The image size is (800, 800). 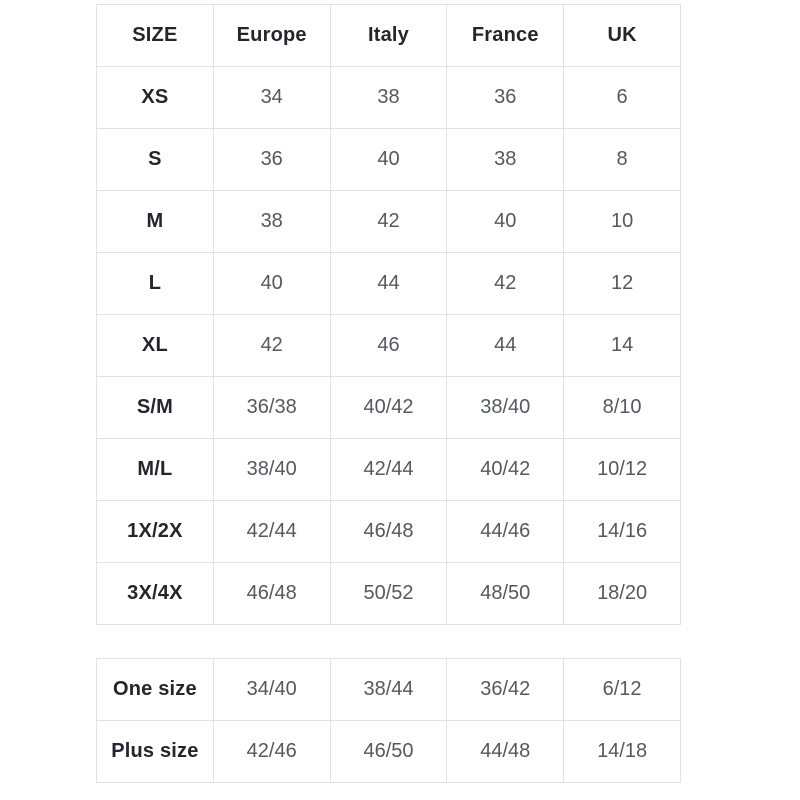 I want to click on table-row-1x-2x: 1X/2X 42/44 46/48 44/46 14/16, so click(x=388, y=531).